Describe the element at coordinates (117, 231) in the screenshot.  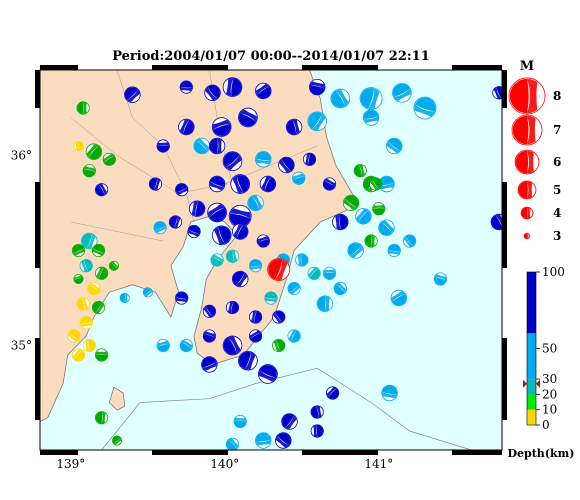
I see `prefecture-border` at that location.